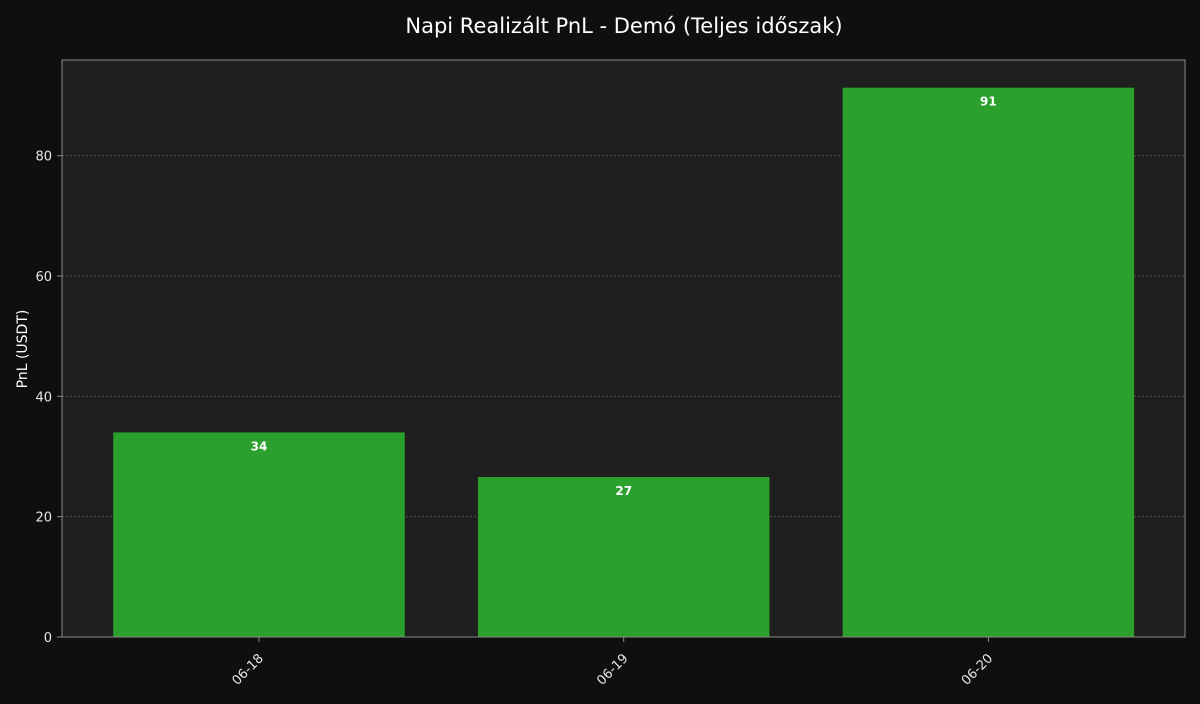  I want to click on x-tick-label: 06-18, so click(248, 669).